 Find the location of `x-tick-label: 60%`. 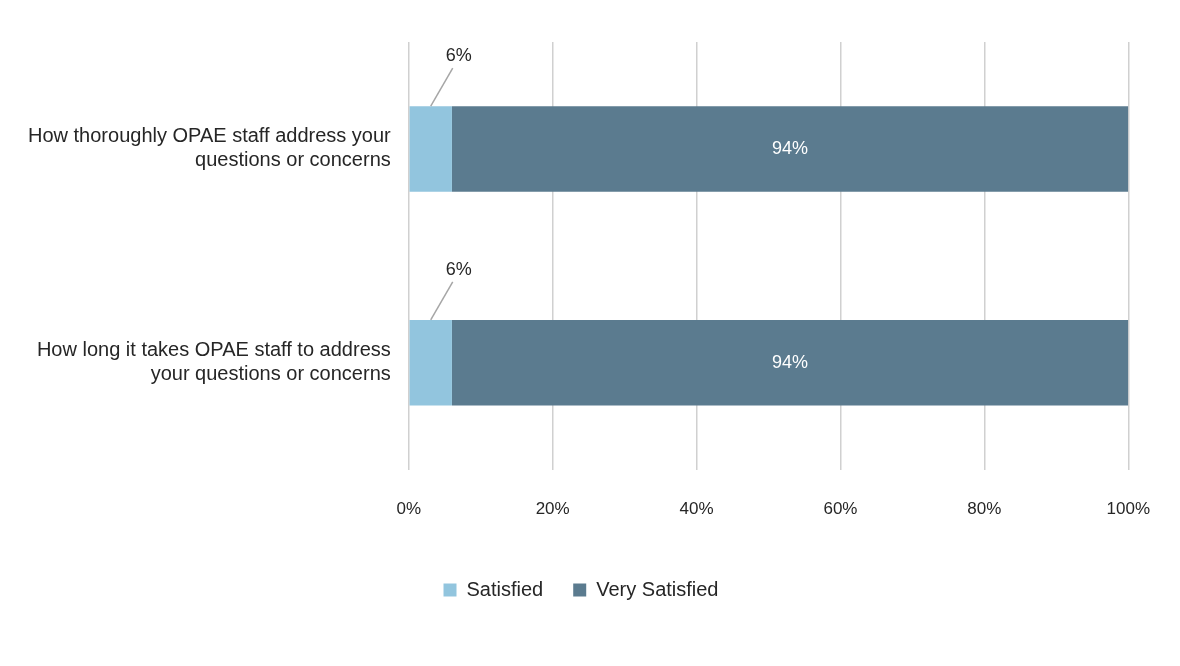

x-tick-label: 60% is located at coordinates (840, 509).